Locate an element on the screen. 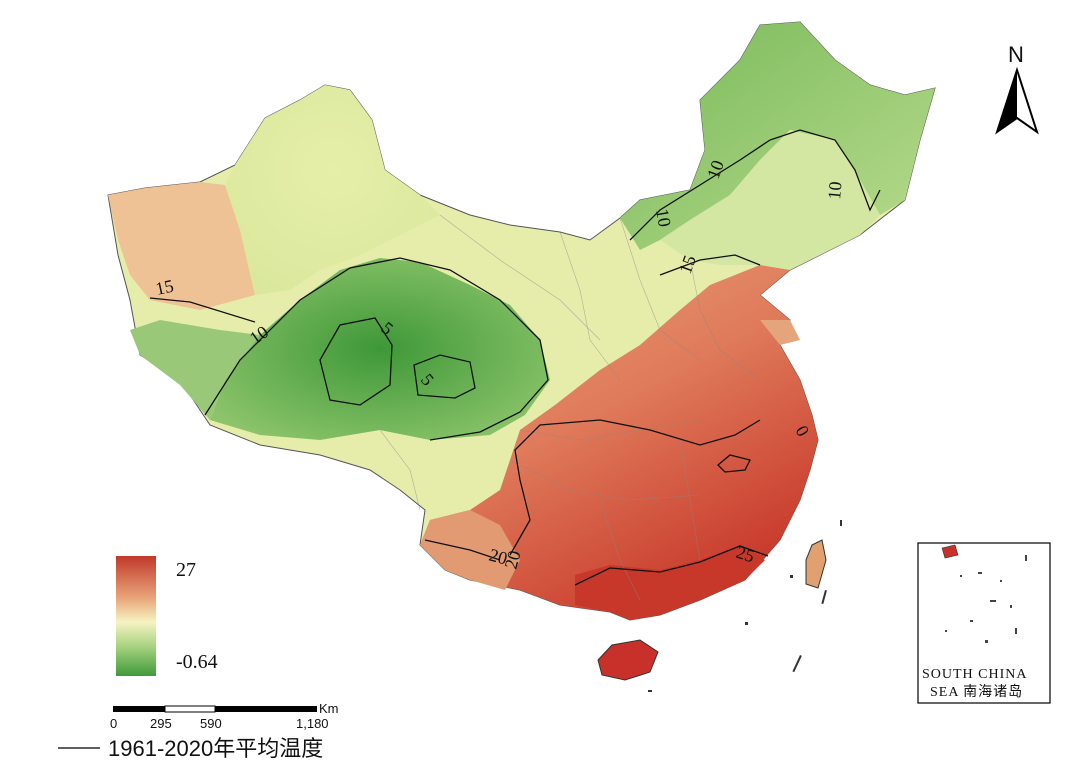 The width and height of the screenshot is (1080, 779). scale-tick: 0 is located at coordinates (113, 723).